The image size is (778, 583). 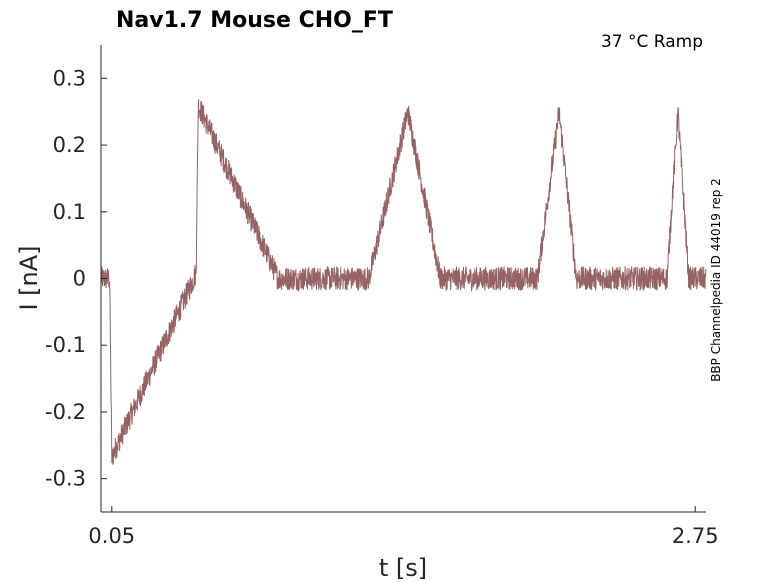 What do you see at coordinates (65, 345) in the screenshot?
I see `y-tick-label: -0.1` at bounding box center [65, 345].